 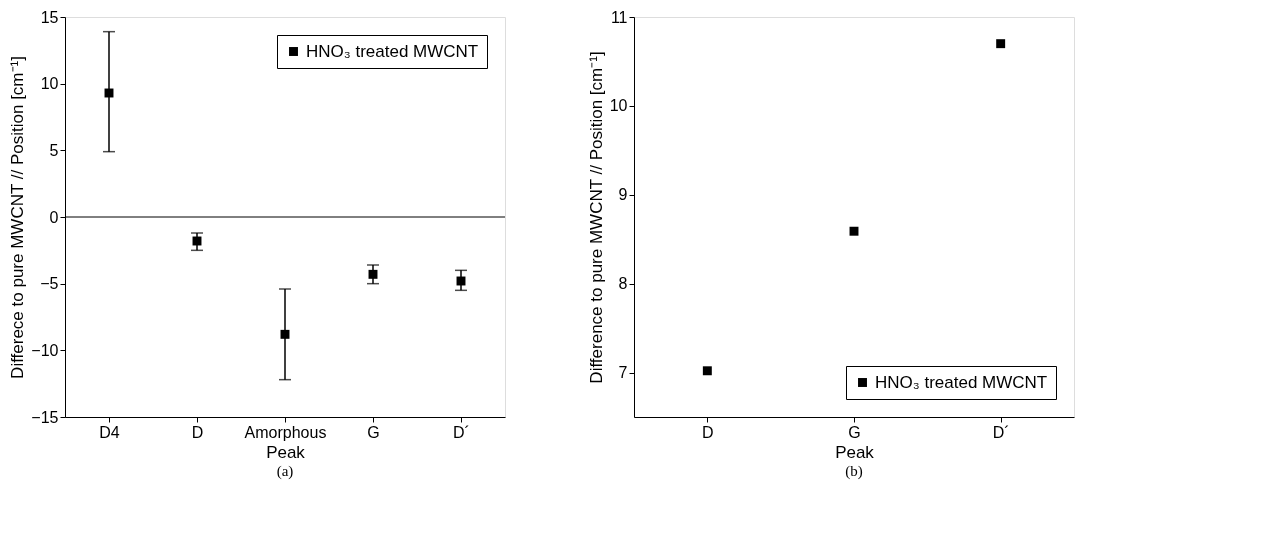 I want to click on y-tick-label: −5, so click(x=49, y=284).